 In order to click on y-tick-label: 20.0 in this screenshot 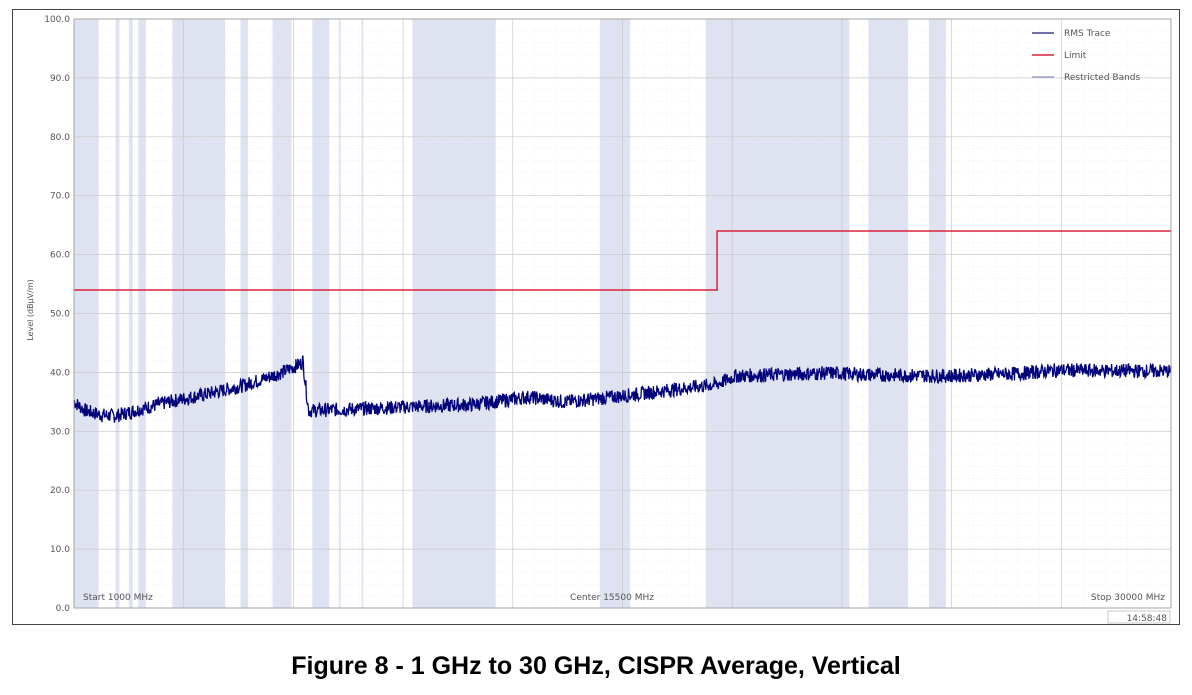, I will do `click(60, 491)`.